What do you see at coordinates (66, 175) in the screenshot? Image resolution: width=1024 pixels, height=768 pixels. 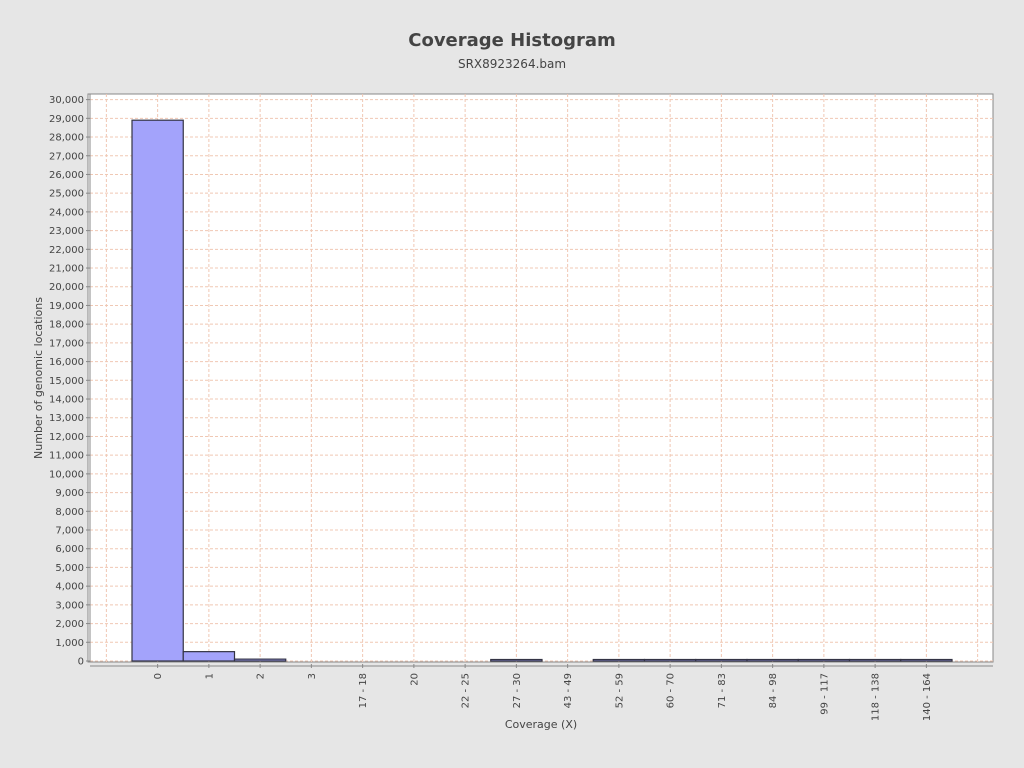 I see `y-tick-label: 26,000` at bounding box center [66, 175].